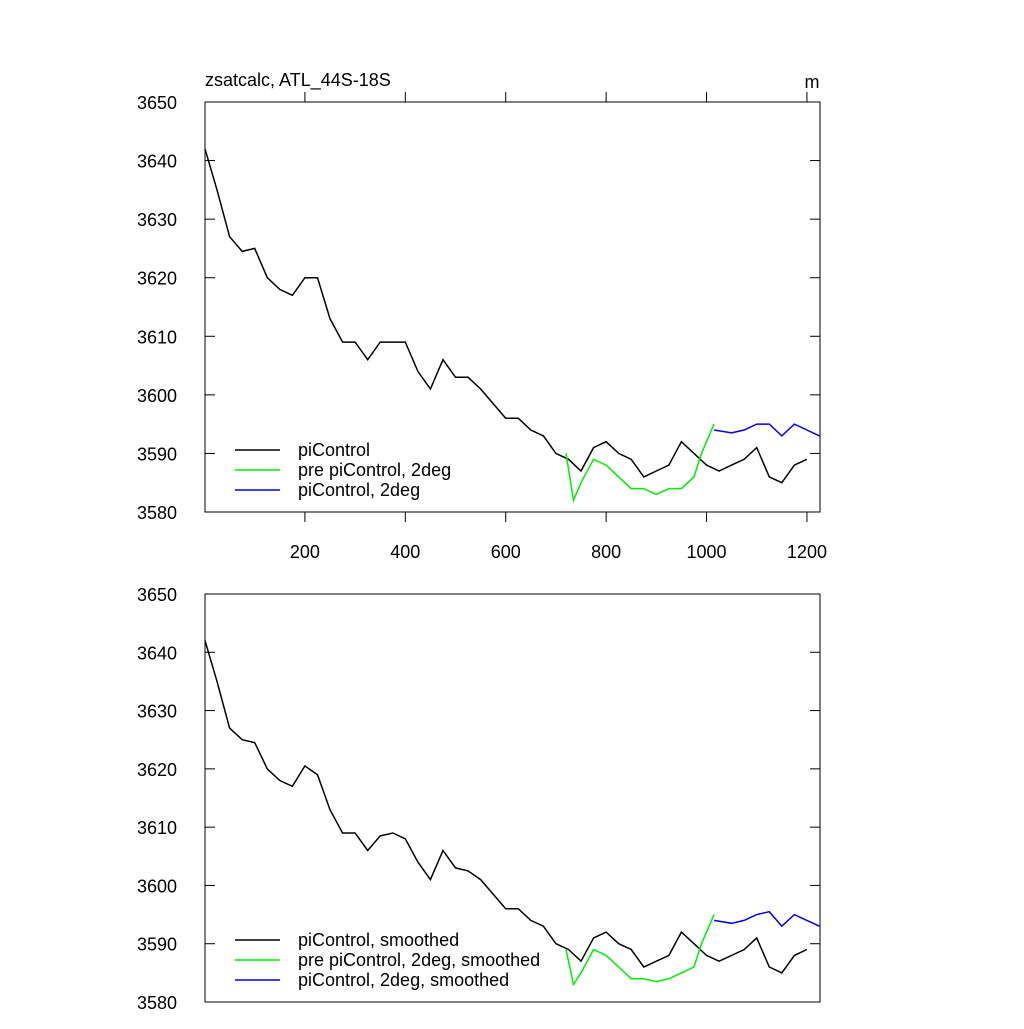  What do you see at coordinates (334, 450) in the screenshot?
I see `legend-label: piControl` at bounding box center [334, 450].